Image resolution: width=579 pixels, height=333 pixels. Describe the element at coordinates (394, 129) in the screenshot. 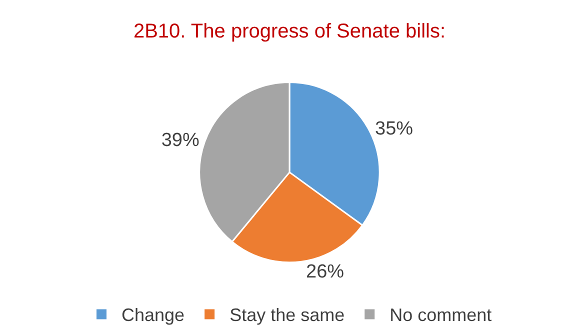

I see `data-label: 35%` at that location.